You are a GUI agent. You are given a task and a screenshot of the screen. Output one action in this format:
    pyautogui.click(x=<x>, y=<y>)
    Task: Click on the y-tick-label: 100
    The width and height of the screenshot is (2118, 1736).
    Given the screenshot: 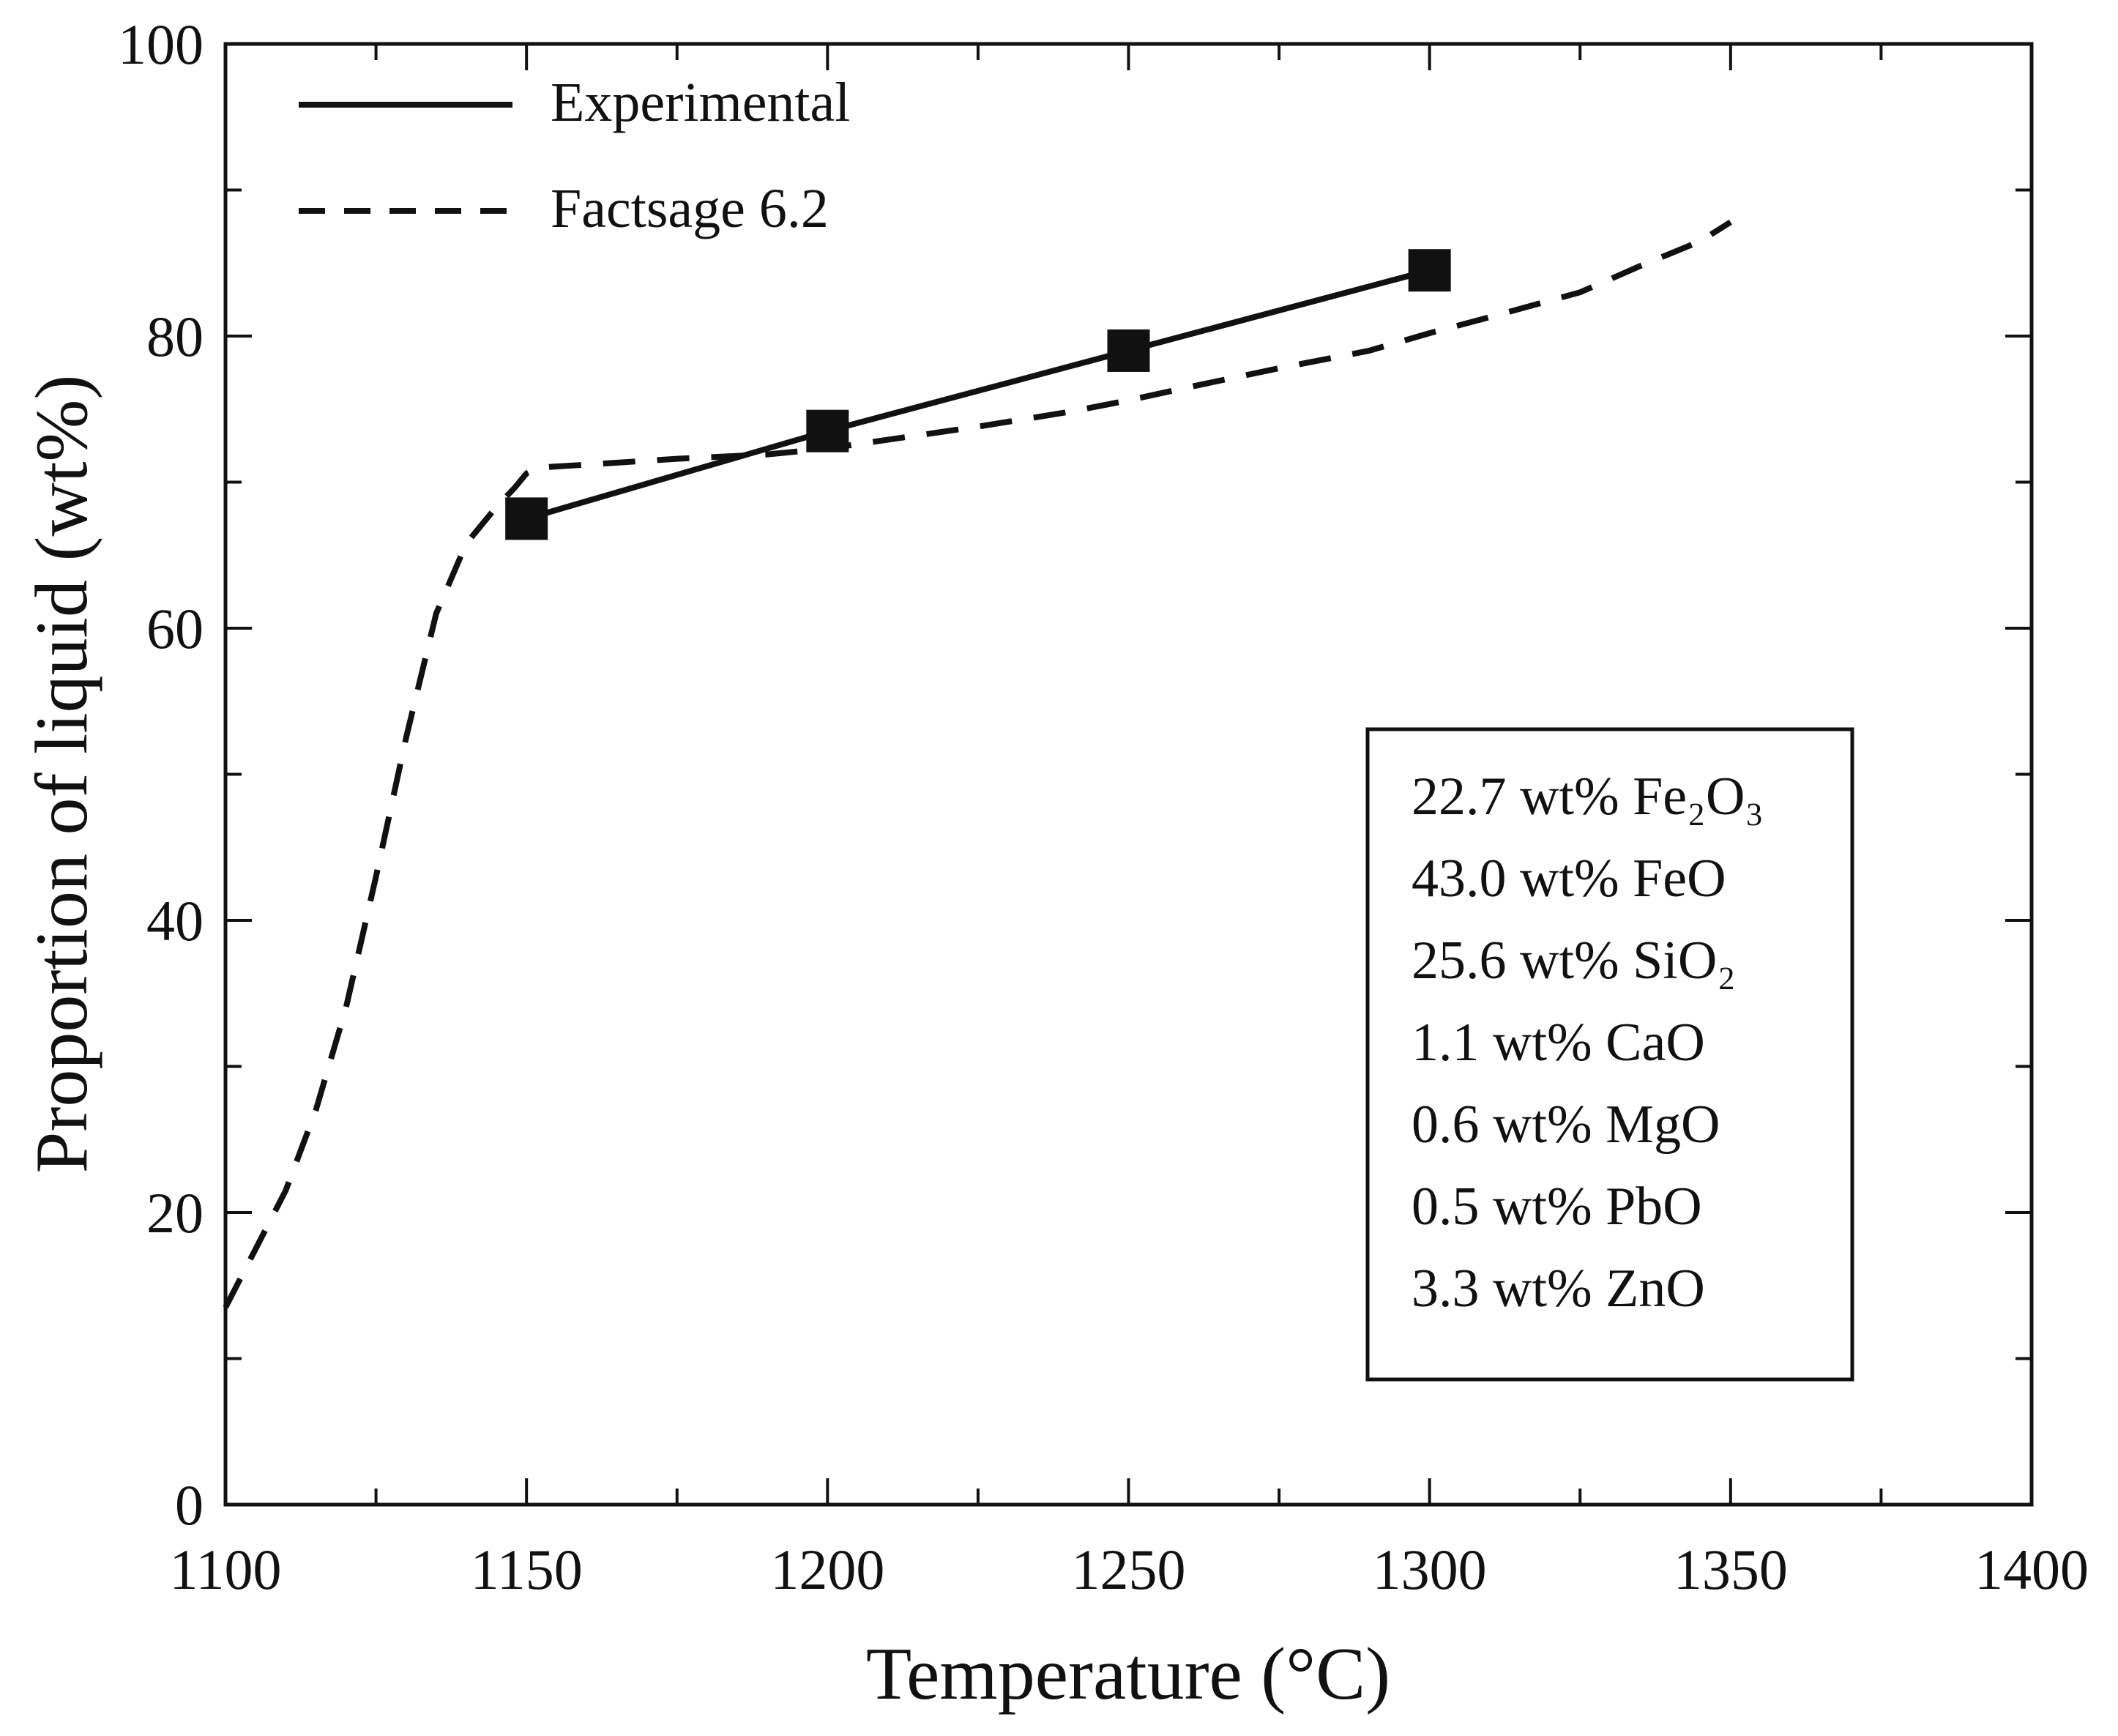 What is the action you would take?
    pyautogui.click(x=161, y=44)
    